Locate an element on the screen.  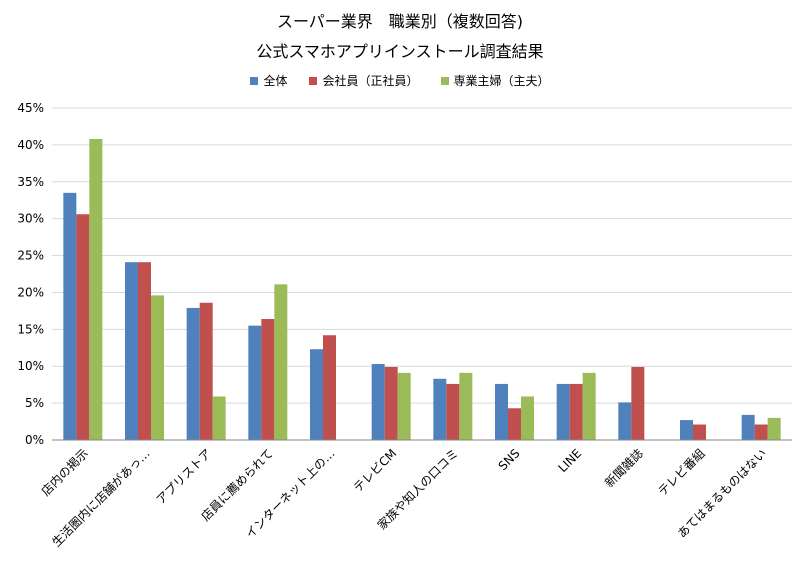
y-tick-label: 30% is located at coordinates (30, 219).